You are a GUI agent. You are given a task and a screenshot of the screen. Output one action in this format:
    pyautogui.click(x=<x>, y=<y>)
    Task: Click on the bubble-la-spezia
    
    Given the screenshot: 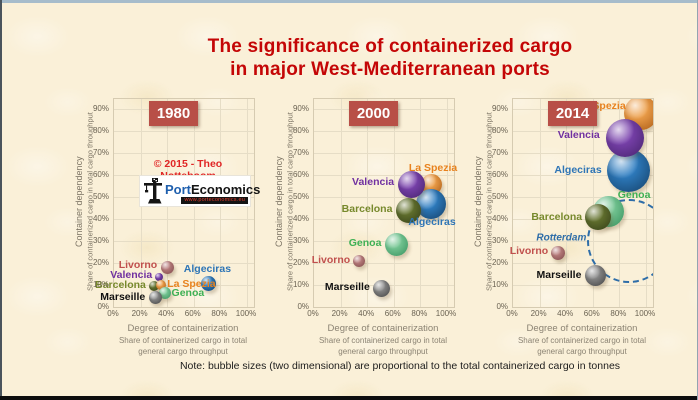 What is the action you would take?
    pyautogui.click(x=638, y=115)
    